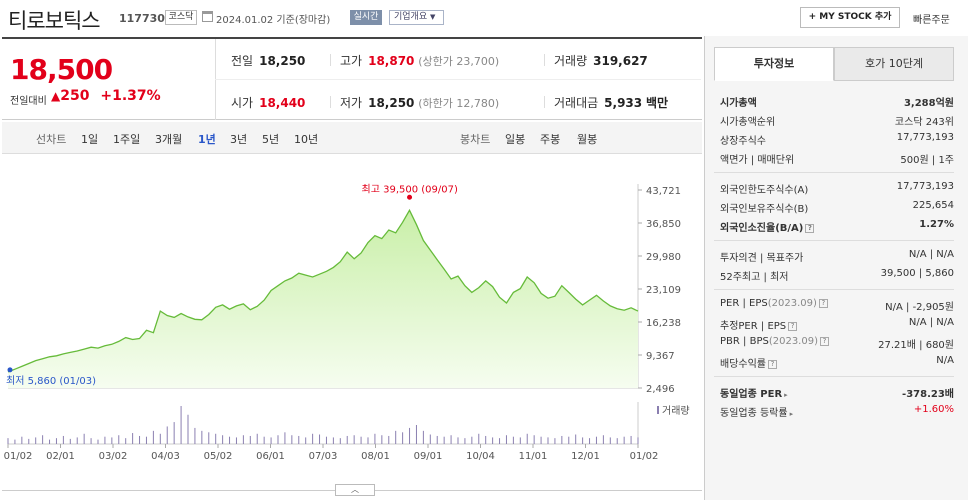  What do you see at coordinates (127, 139) in the screenshot?
I see `period-1w: 1주일` at bounding box center [127, 139].